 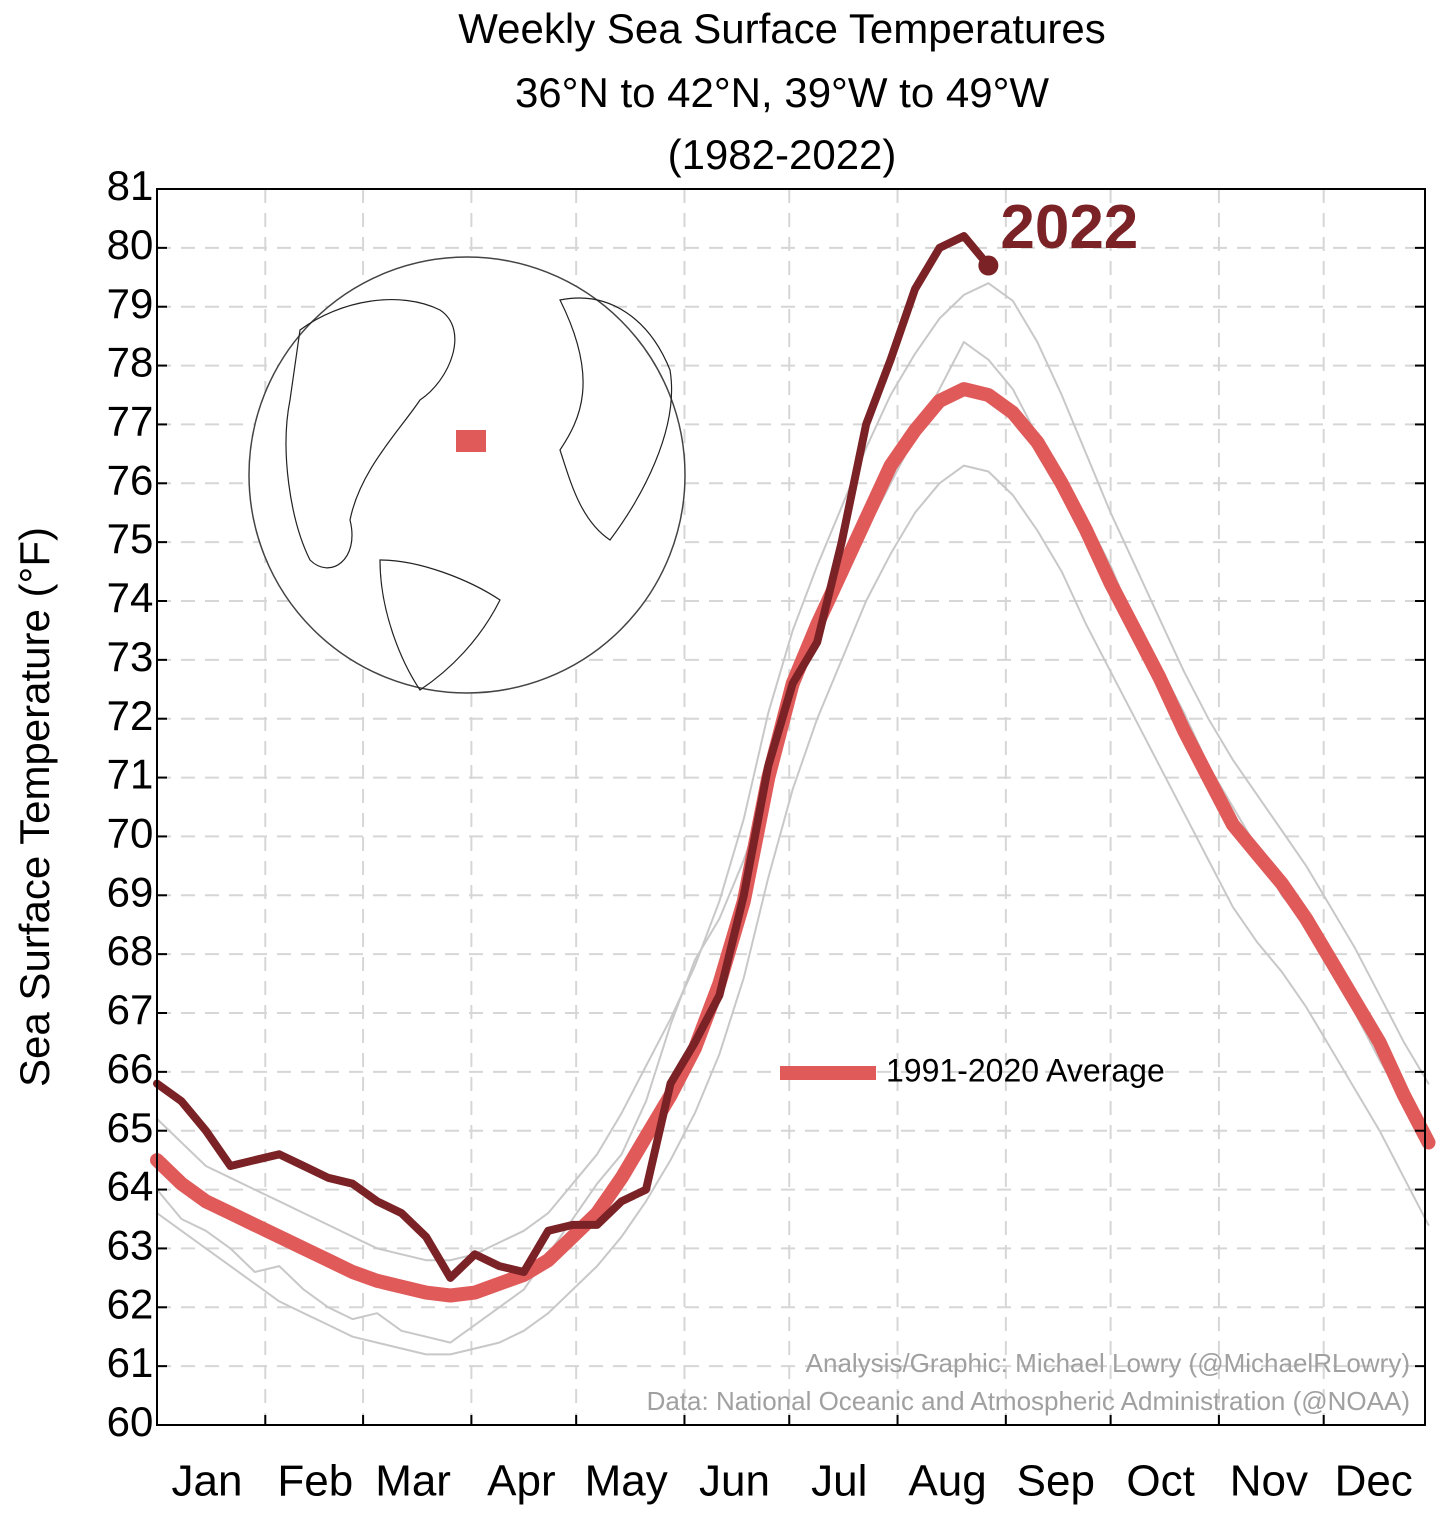 What do you see at coordinates (782, 154) in the screenshot?
I see `chart-subtitle: (1982-2022)` at bounding box center [782, 154].